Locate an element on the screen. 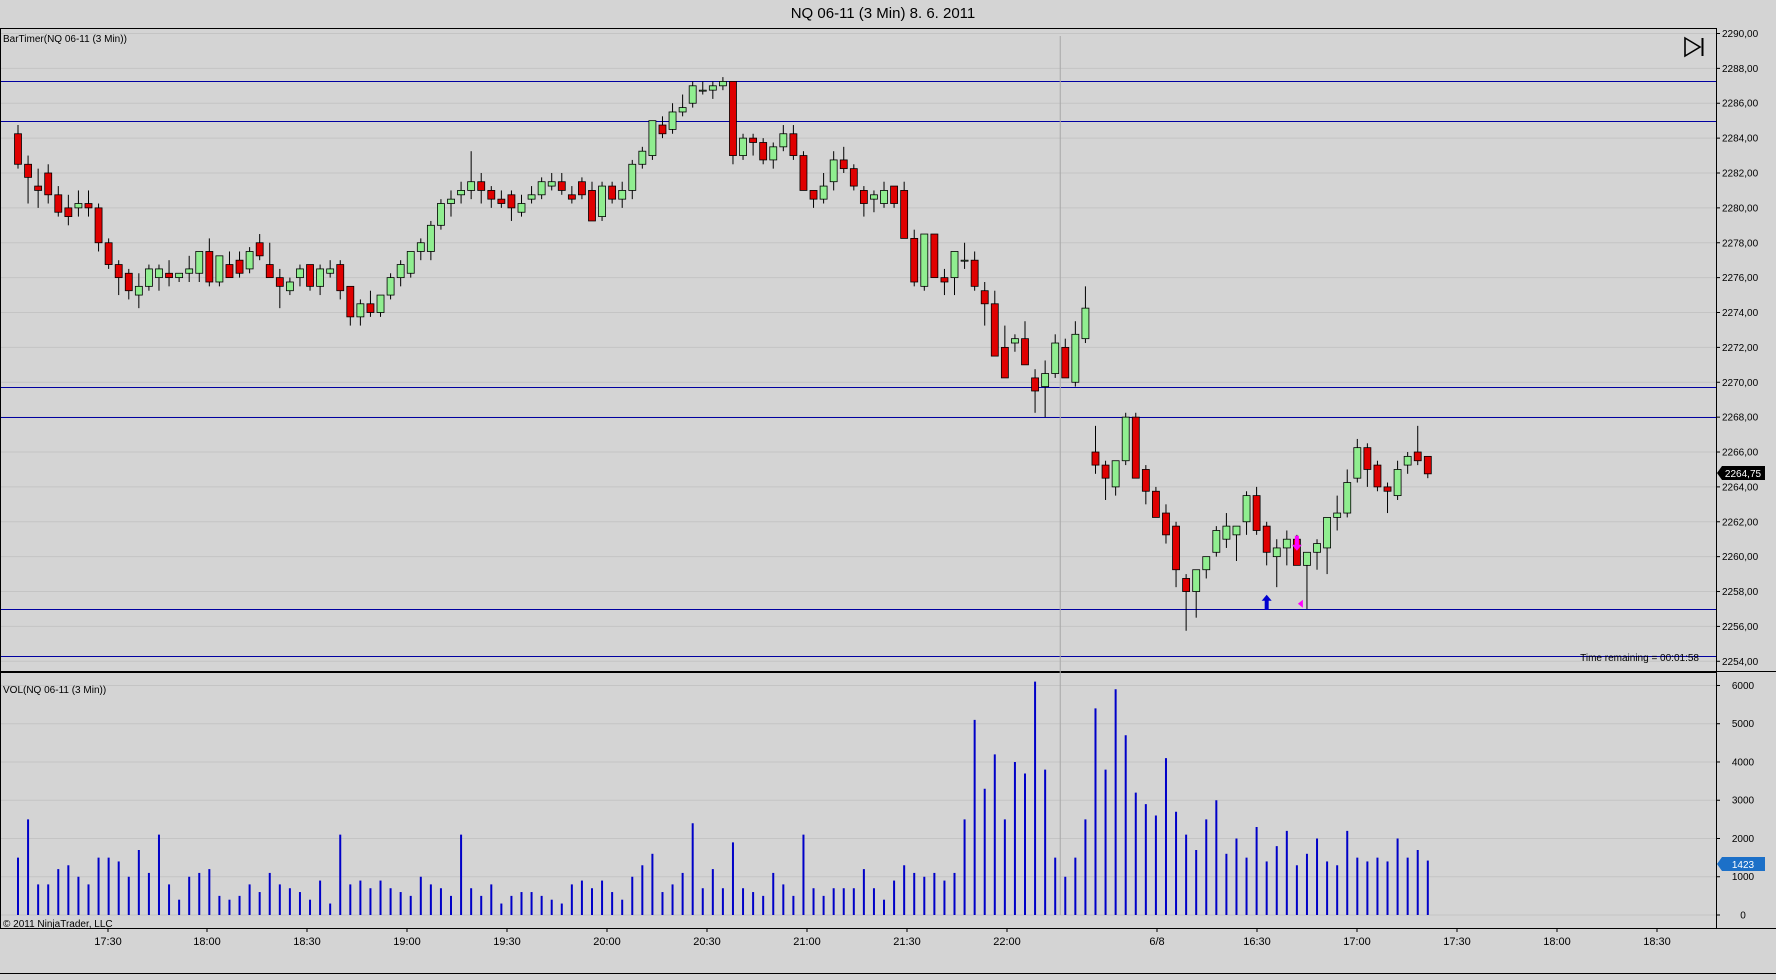  volume-panel-label: VOL(NQ 06-11 (3 Min)) is located at coordinates (54, 690).